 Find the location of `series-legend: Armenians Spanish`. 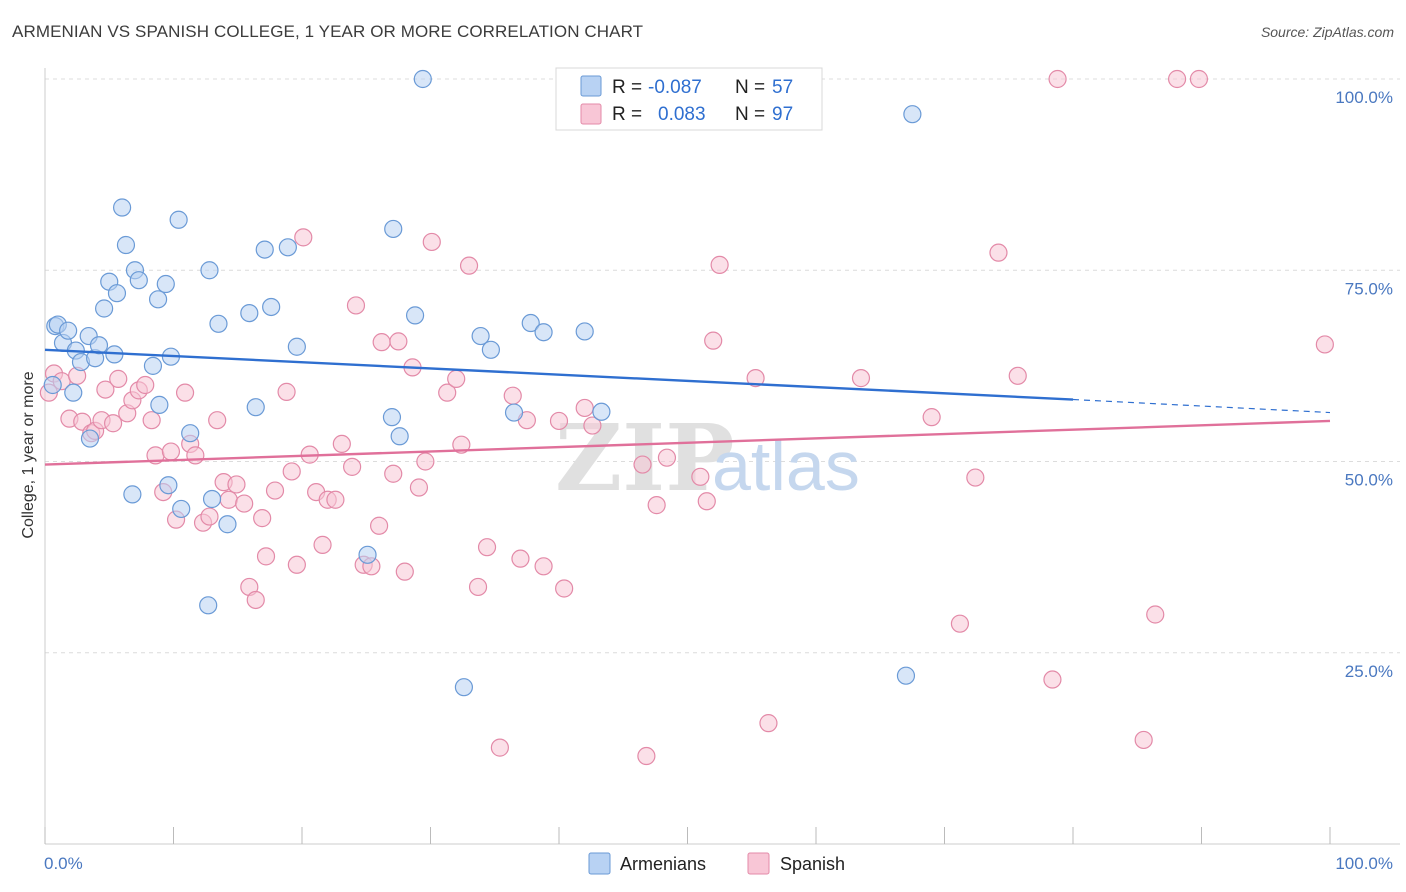

series-legend: Armenians Spanish is located at coordinates (716, 863).